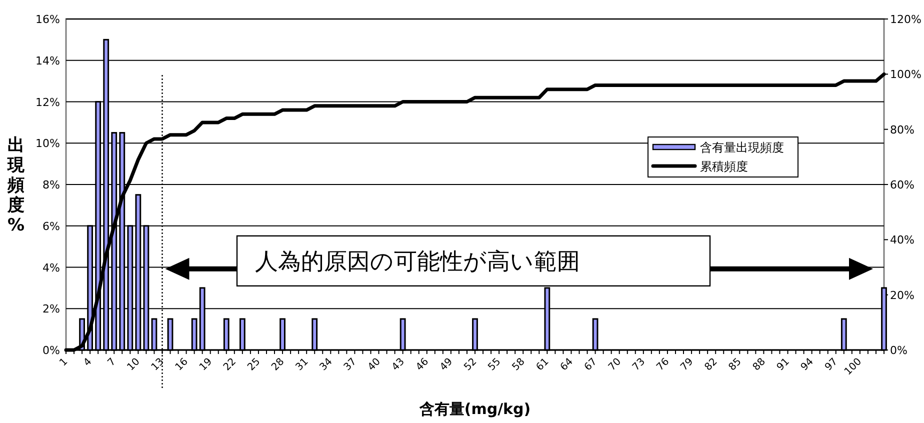 This screenshot has height=423, width=924. What do you see at coordinates (902, 240) in the screenshot?
I see `y2-tick-label: 40%` at bounding box center [902, 240].